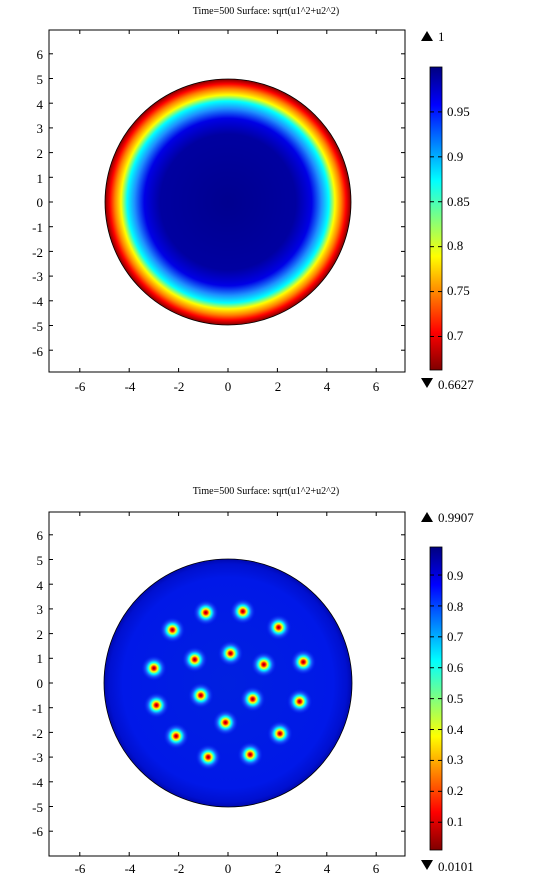 Image resolution: width=533 pixels, height=880 pixels. What do you see at coordinates (40, 104) in the screenshot?
I see `chart-1-y-tick-label: 4` at bounding box center [40, 104].